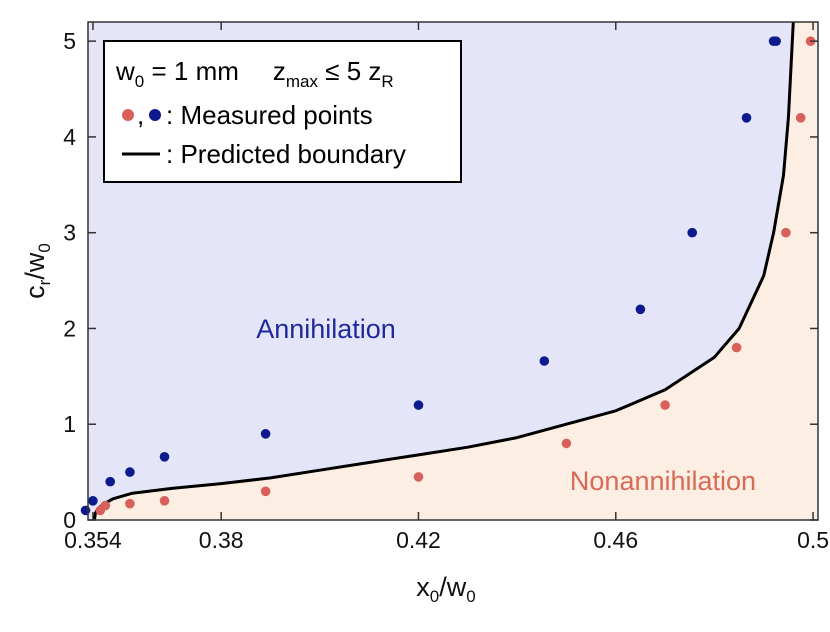  Describe the element at coordinates (615, 540) in the screenshot. I see `x-tick-label: 0.46` at that location.